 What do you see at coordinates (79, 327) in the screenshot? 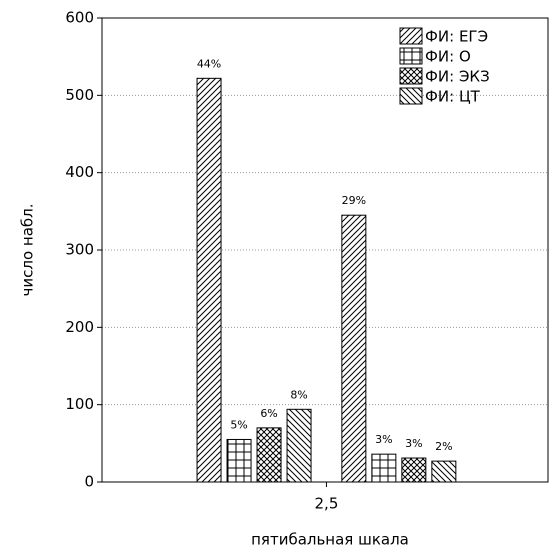
I see `y-tick-label: 200` at bounding box center [79, 327].